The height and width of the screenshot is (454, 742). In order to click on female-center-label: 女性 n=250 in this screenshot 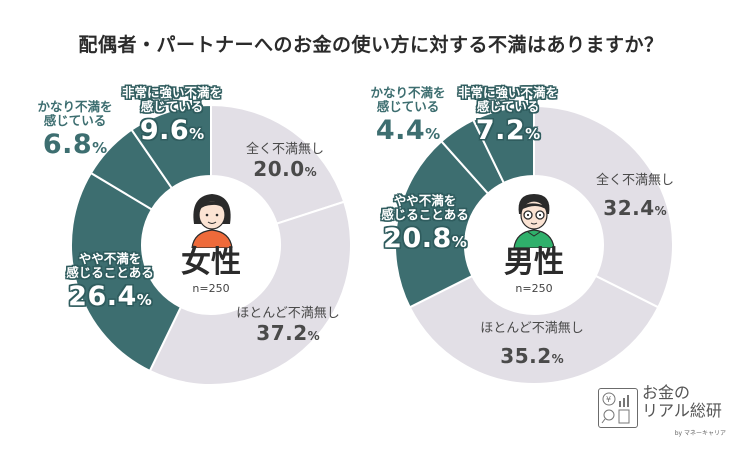, I will do `click(211, 270)`.